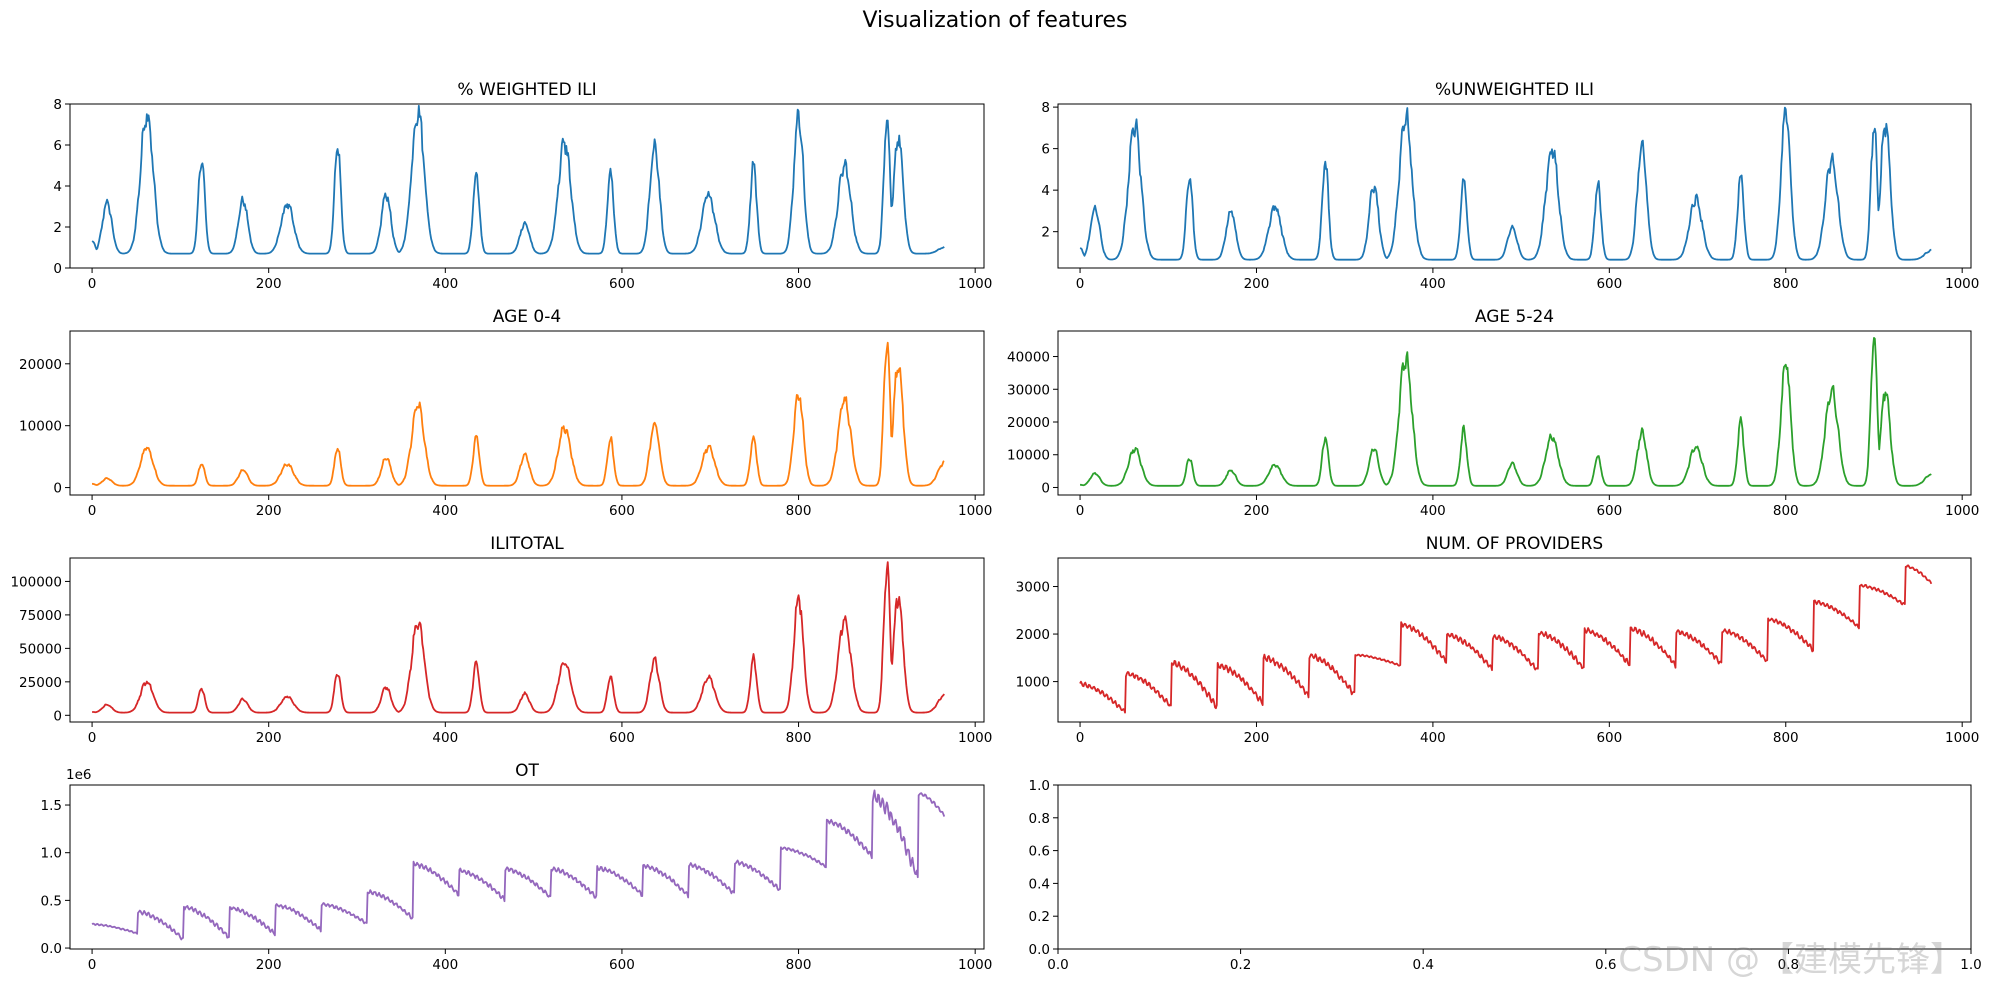 The image size is (1990, 985). What do you see at coordinates (526, 90) in the screenshot?
I see `subplot-title: % WEIGHTED ILI` at bounding box center [526, 90].